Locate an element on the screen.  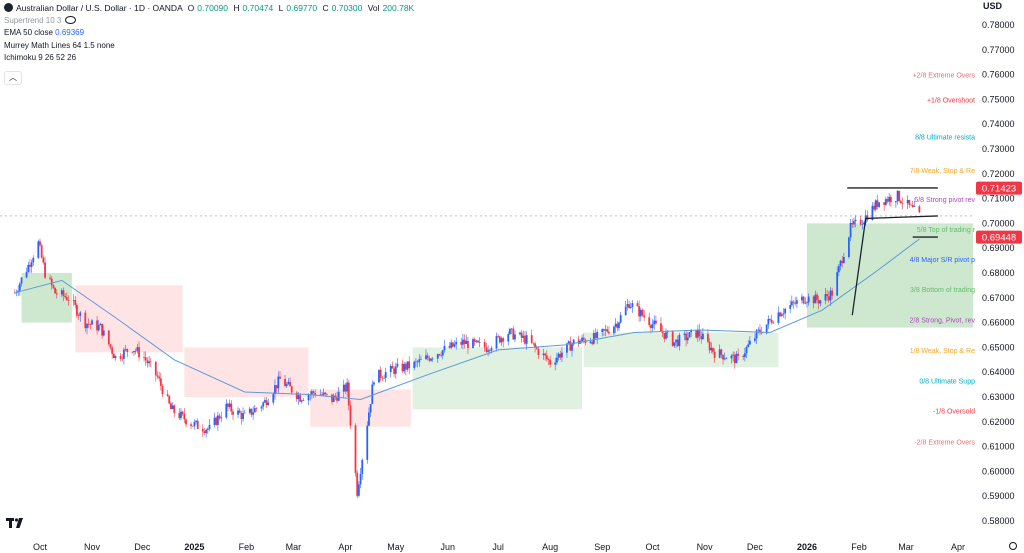
time-tick-label: 2025 is located at coordinates (194, 547).